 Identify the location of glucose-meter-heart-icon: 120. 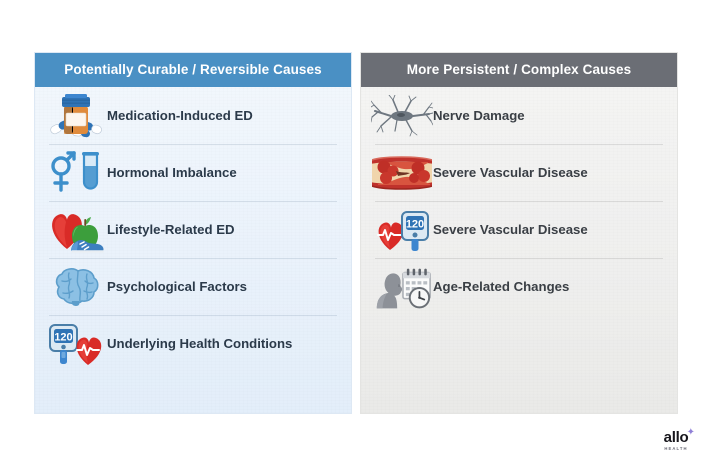
(76, 344).